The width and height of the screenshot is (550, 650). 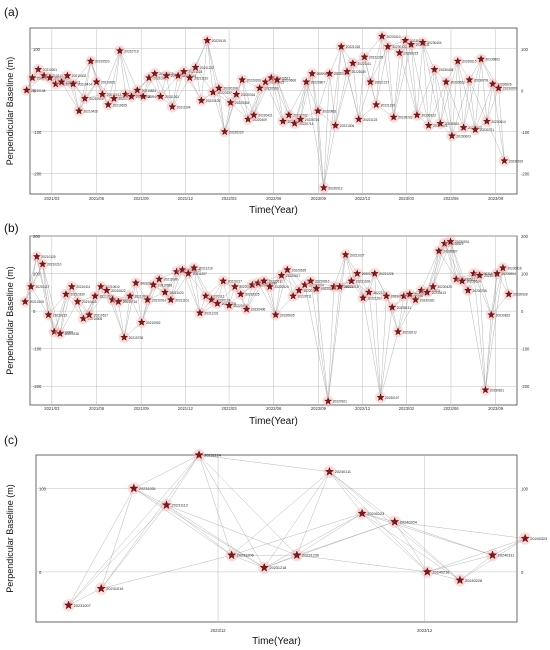 I want to click on acquisition-date-label: 20221217, so click(x=382, y=82).